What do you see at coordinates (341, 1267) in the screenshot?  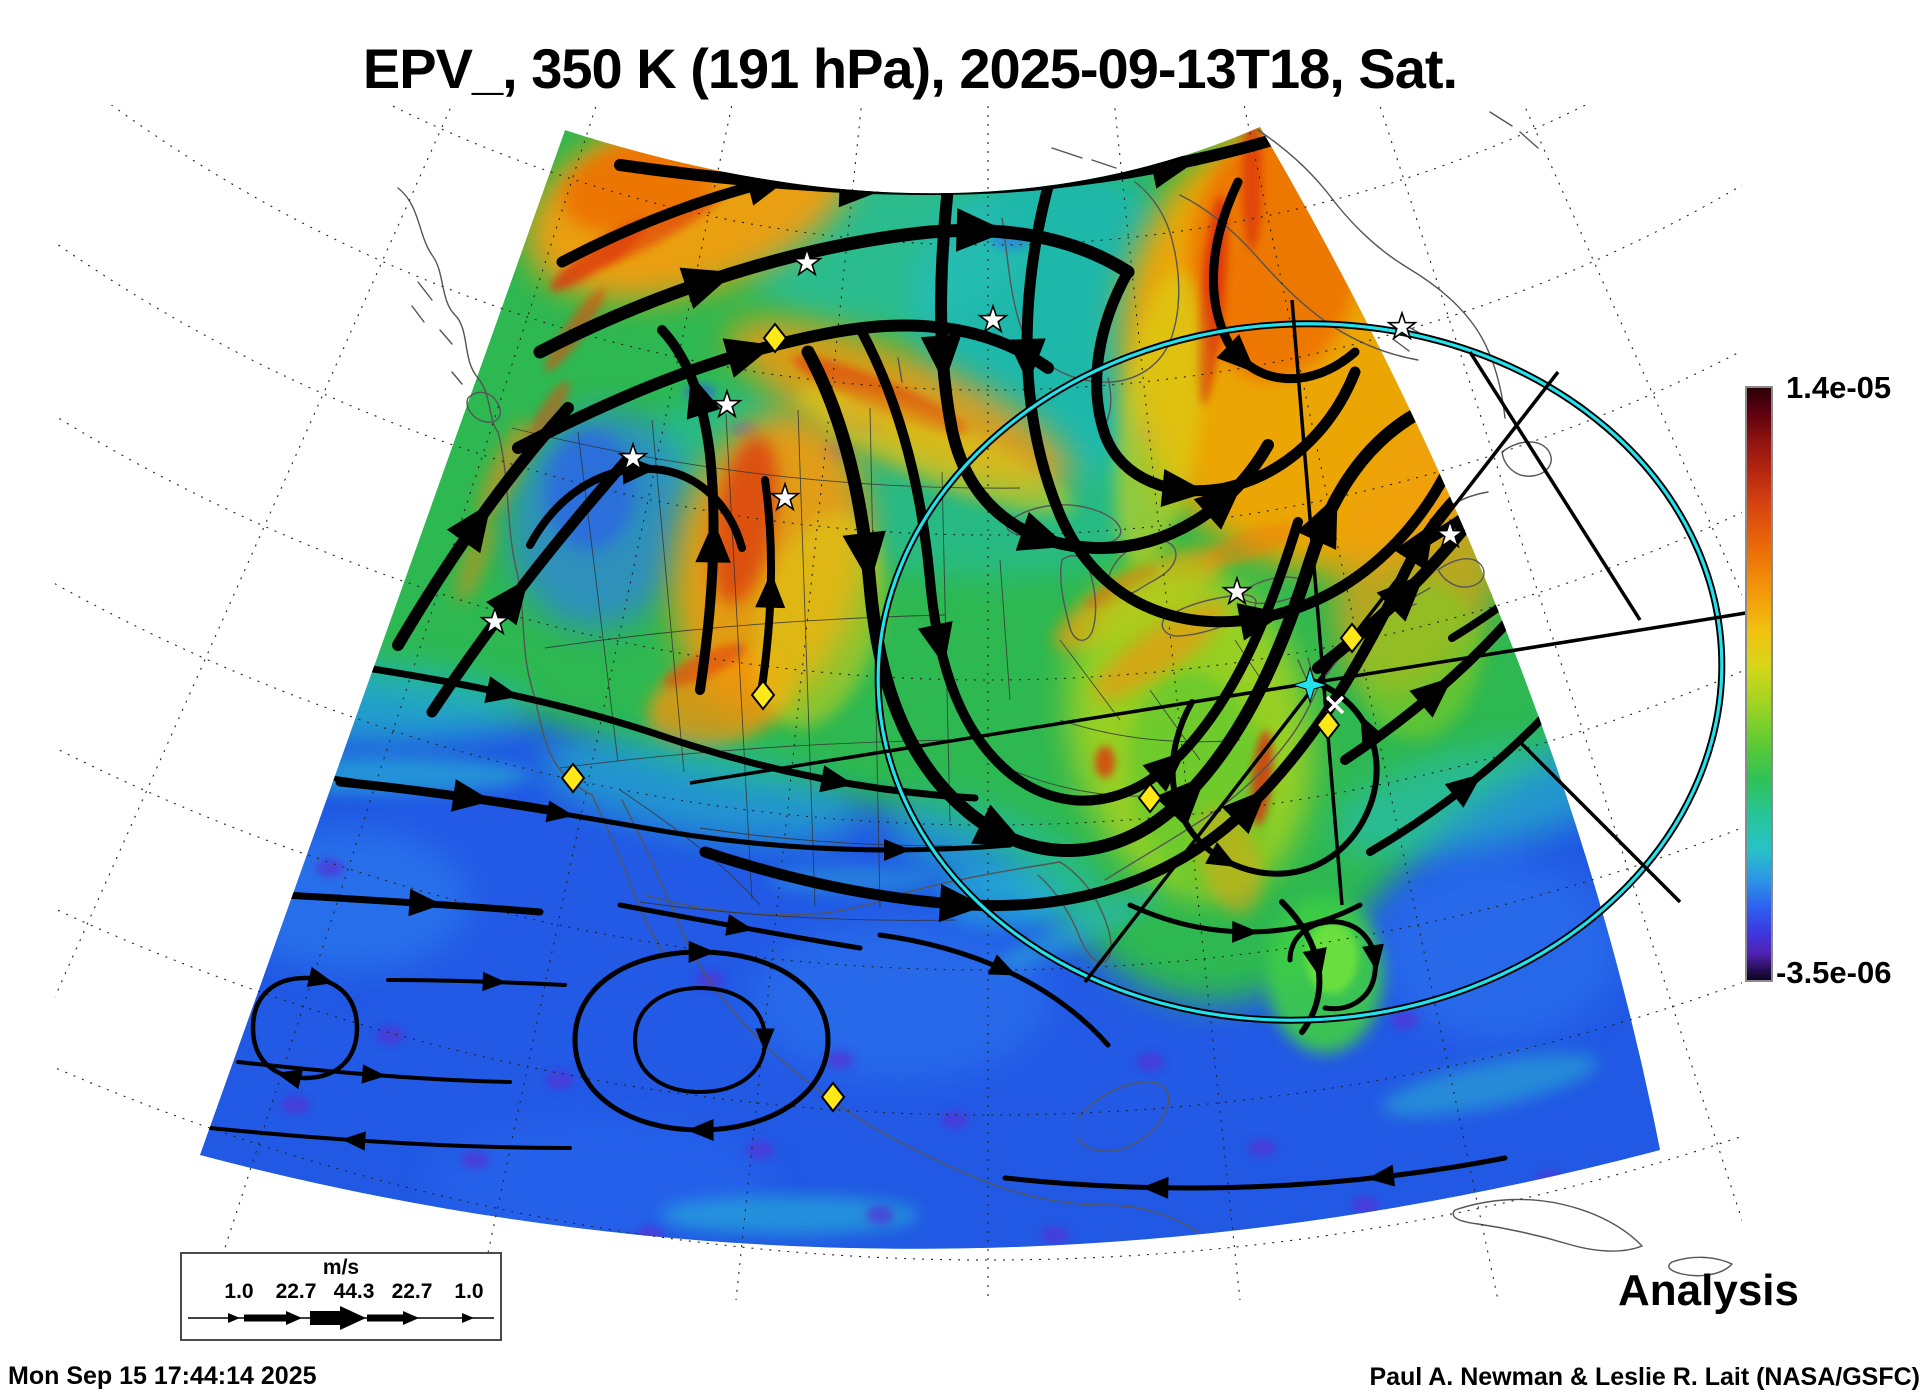 I see `wind-legend-units: m/s` at bounding box center [341, 1267].